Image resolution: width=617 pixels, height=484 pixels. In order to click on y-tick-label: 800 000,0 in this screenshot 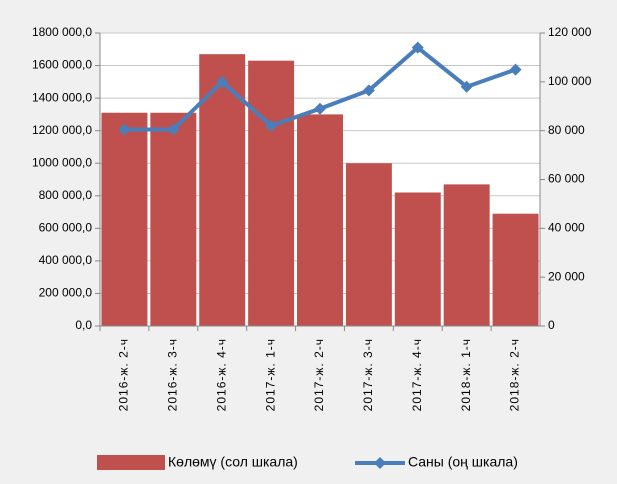, I will do `click(66, 195)`.